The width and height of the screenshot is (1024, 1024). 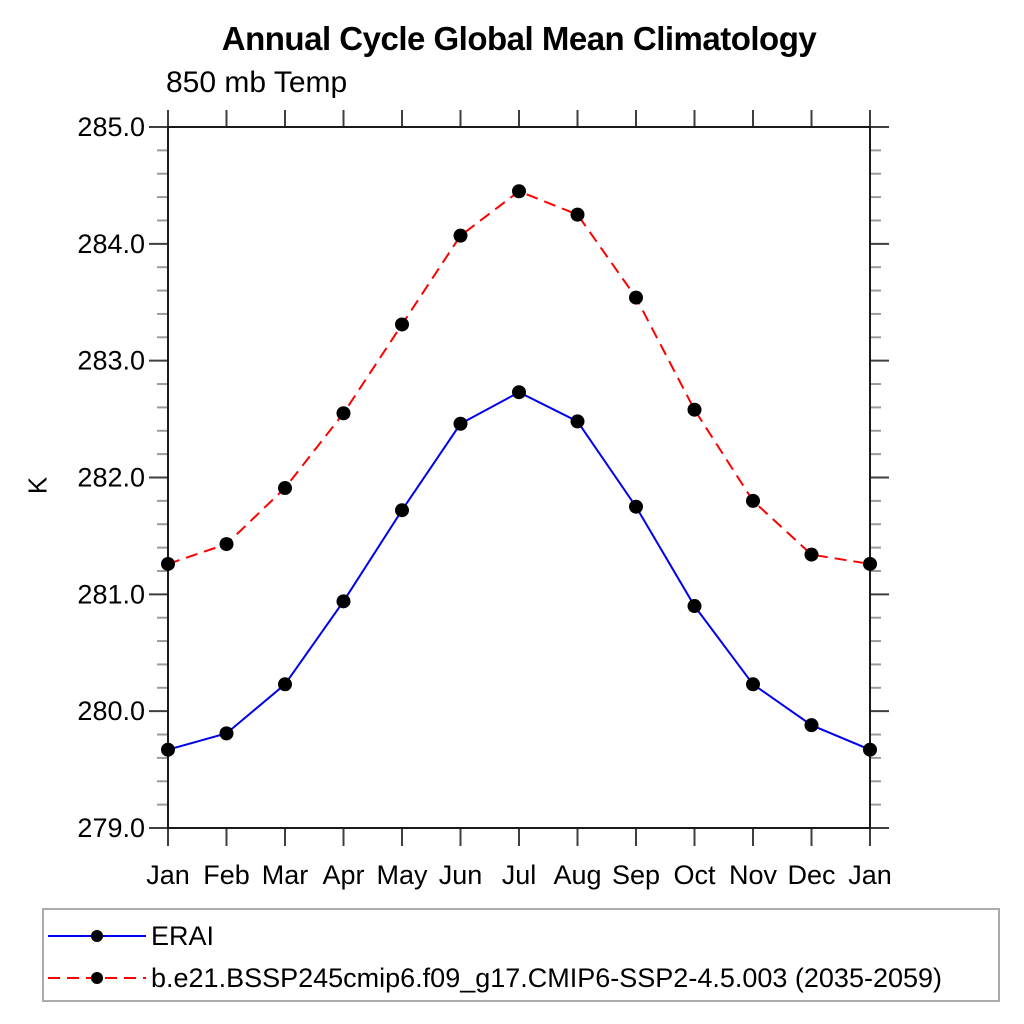 I want to click on svg-text: Sep, so click(x=636, y=875).